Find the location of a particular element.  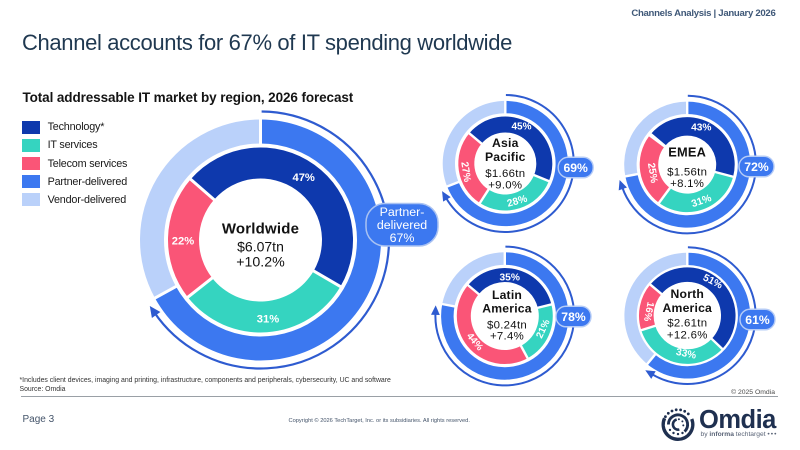

svg-text: Latin is located at coordinates (507, 295).